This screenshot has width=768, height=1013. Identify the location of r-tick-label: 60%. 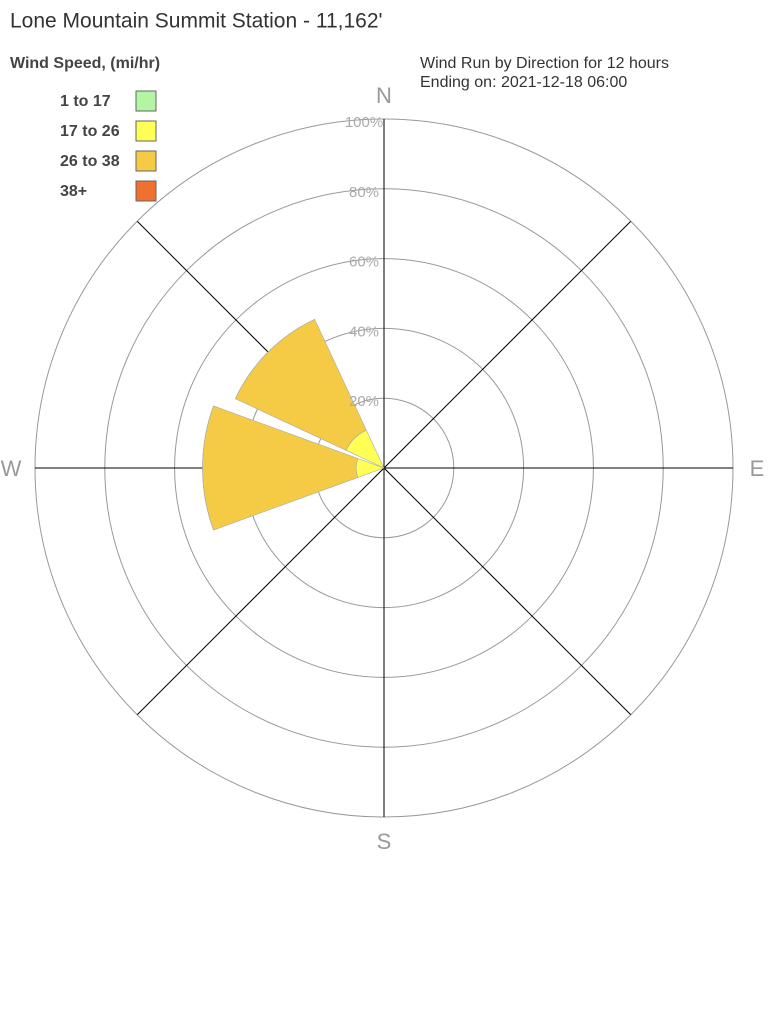
(364, 262).